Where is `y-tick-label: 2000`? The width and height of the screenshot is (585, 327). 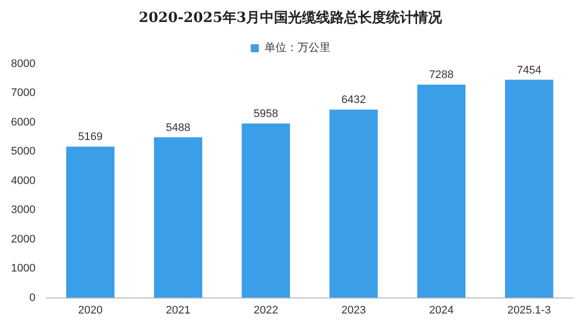
y-tick-label: 2000 is located at coordinates (23, 239).